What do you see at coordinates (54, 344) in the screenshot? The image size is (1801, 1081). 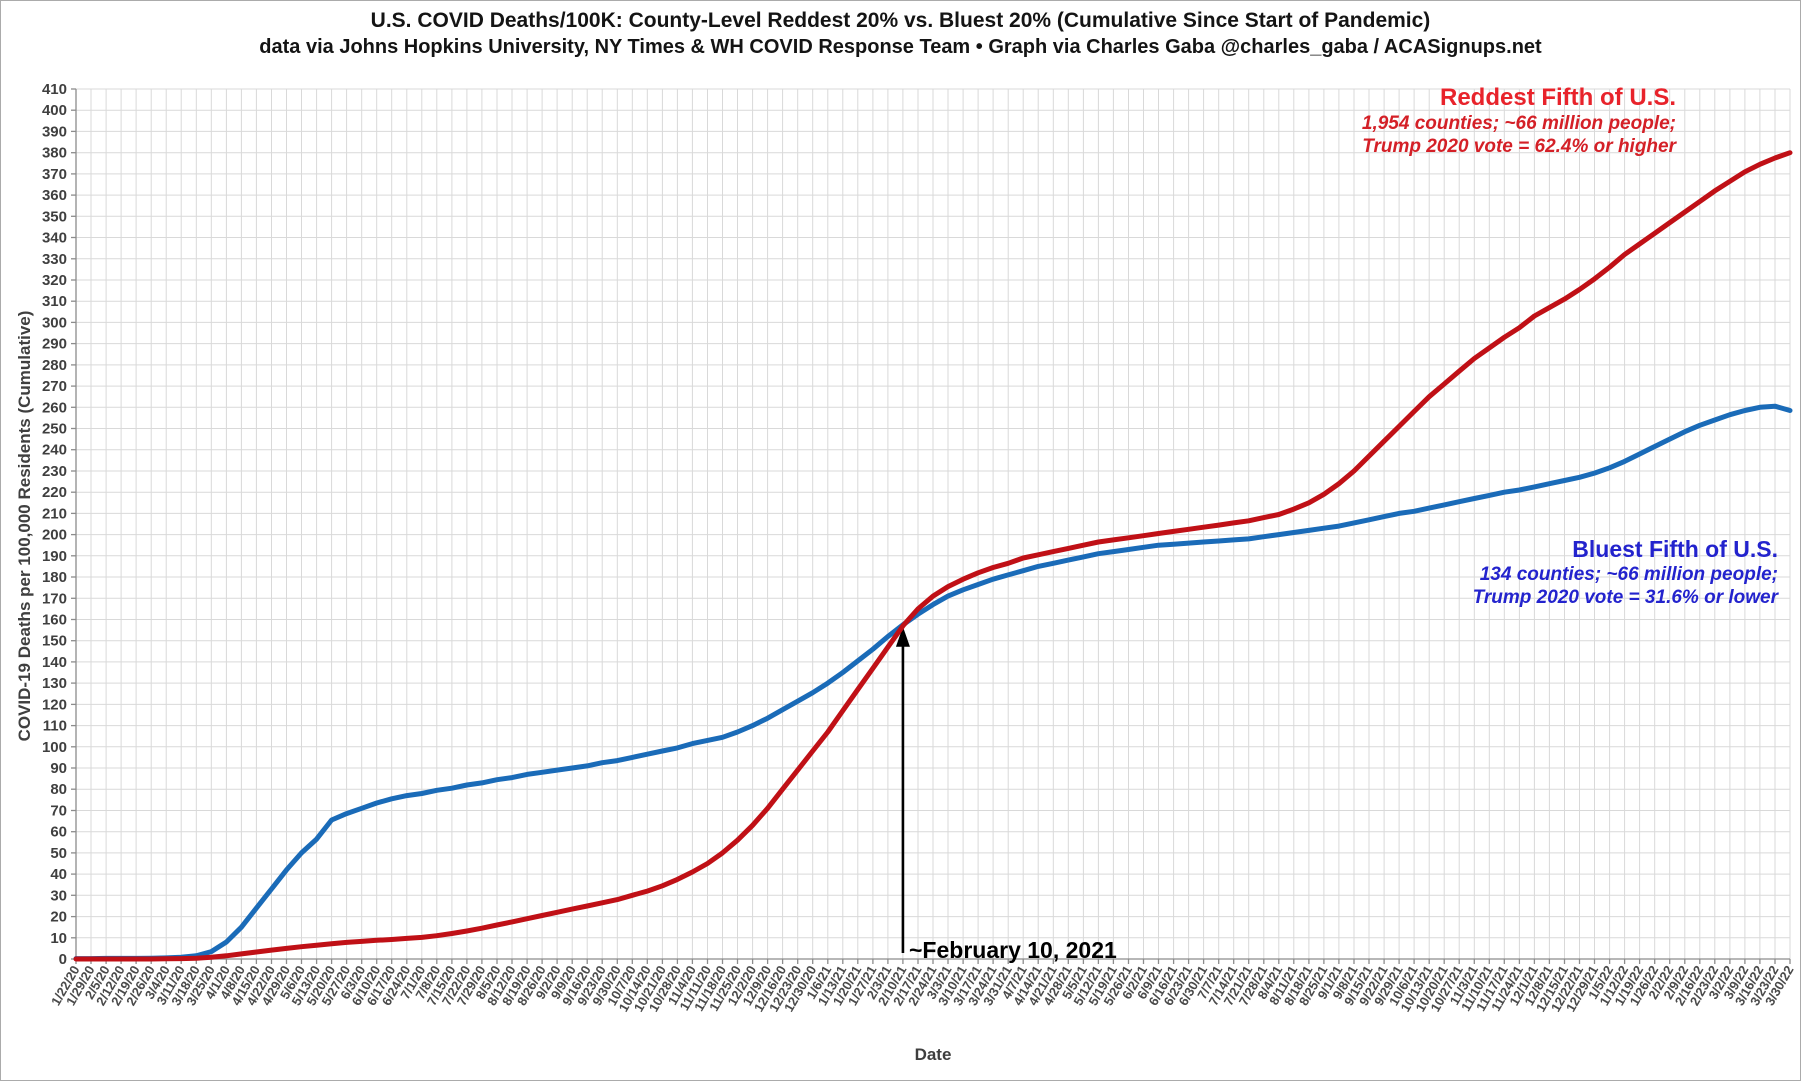 I see `svg-text: 290` at bounding box center [54, 344].